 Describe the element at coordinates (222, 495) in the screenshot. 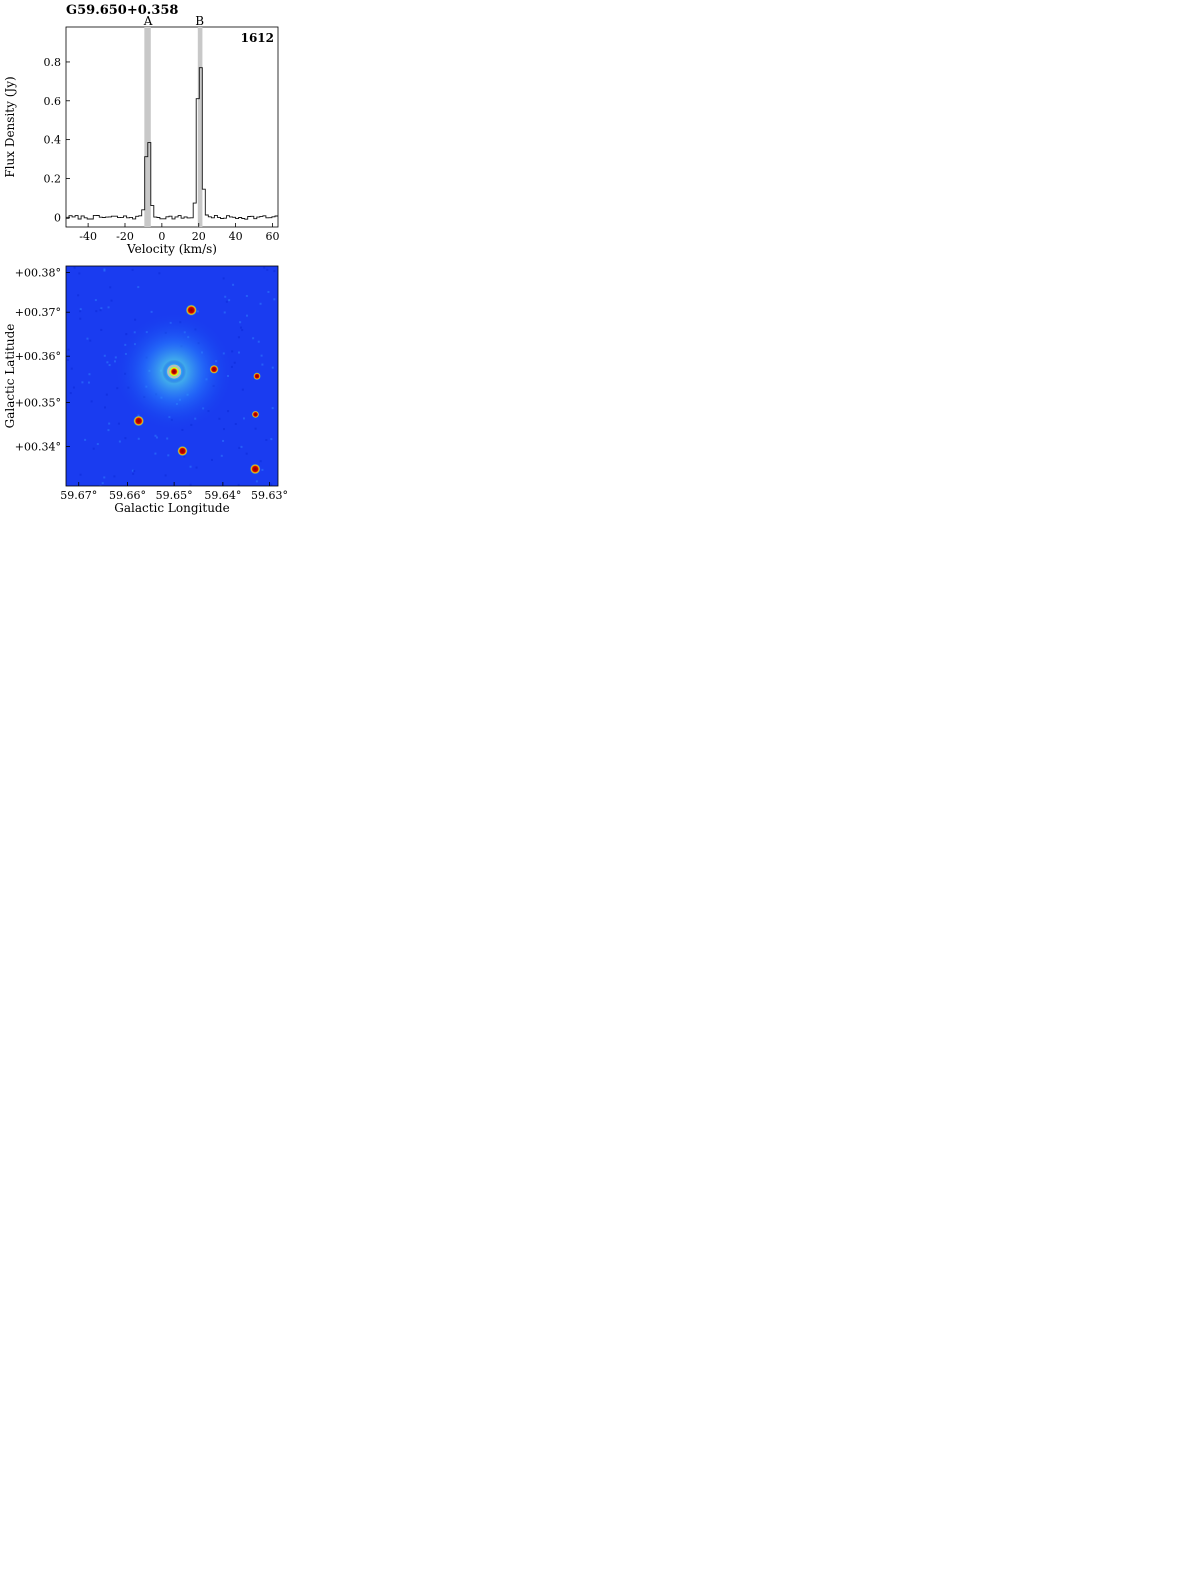

I see `x-tick-label: 59.64°` at that location.